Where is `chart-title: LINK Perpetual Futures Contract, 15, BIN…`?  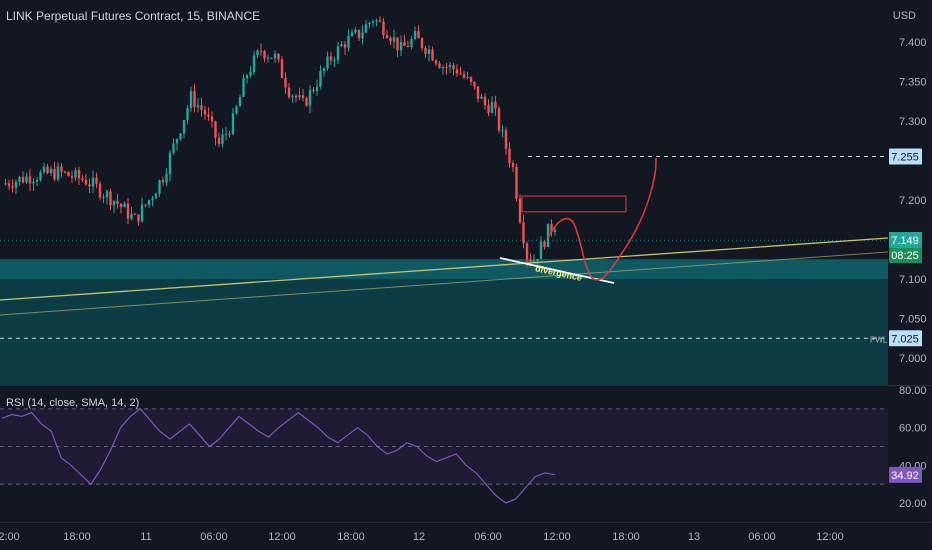
chart-title: LINK Perpetual Futures Contract, 15, BIN… is located at coordinates (133, 16).